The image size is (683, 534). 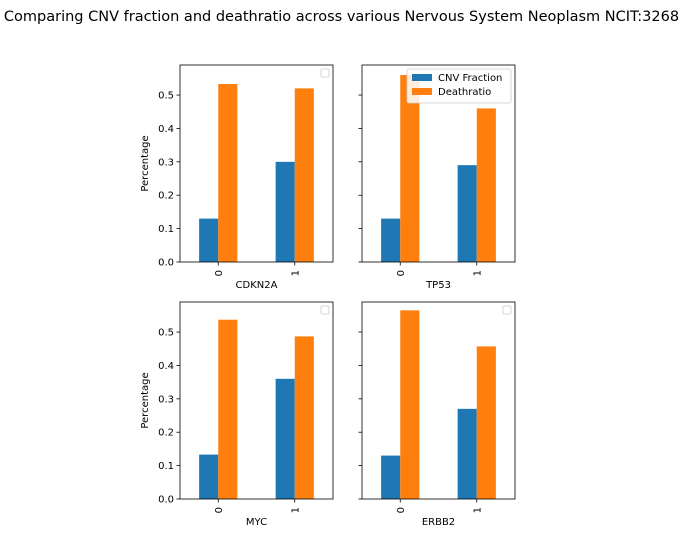 What do you see at coordinates (464, 92) in the screenshot?
I see `legend-label: Deathratio` at bounding box center [464, 92].